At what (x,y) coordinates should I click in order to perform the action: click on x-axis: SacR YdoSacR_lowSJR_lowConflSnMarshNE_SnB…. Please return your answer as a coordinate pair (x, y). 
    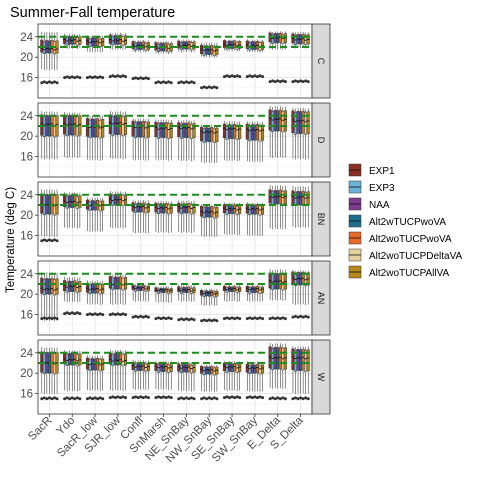
    Looking at the image, I should click on (166, 439).